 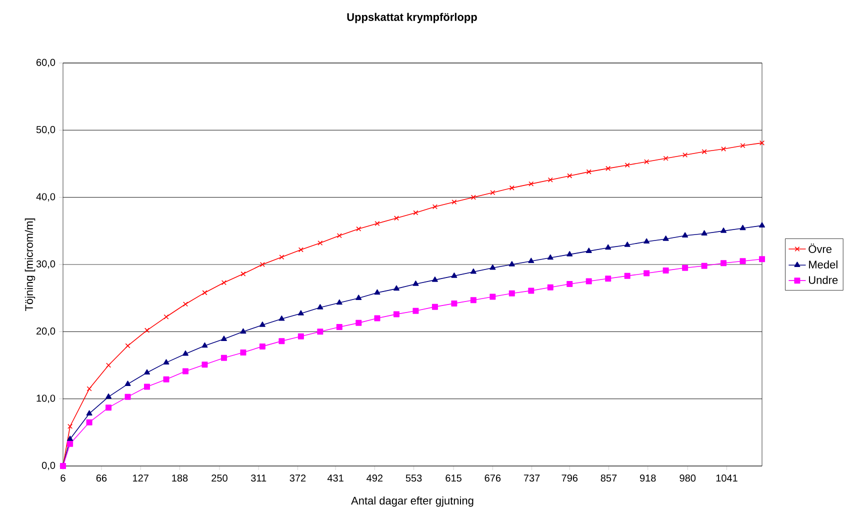 What do you see at coordinates (412, 18) in the screenshot?
I see `chart-title: Uppskattat krympförlopp` at bounding box center [412, 18].